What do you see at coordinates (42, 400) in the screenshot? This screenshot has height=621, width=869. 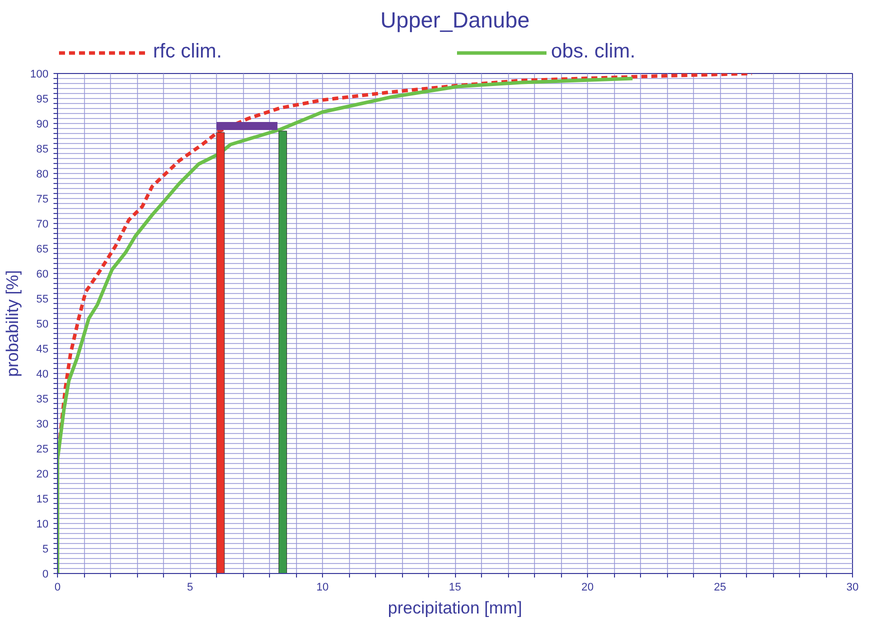 I see `y-tick-label: 35` at bounding box center [42, 400].